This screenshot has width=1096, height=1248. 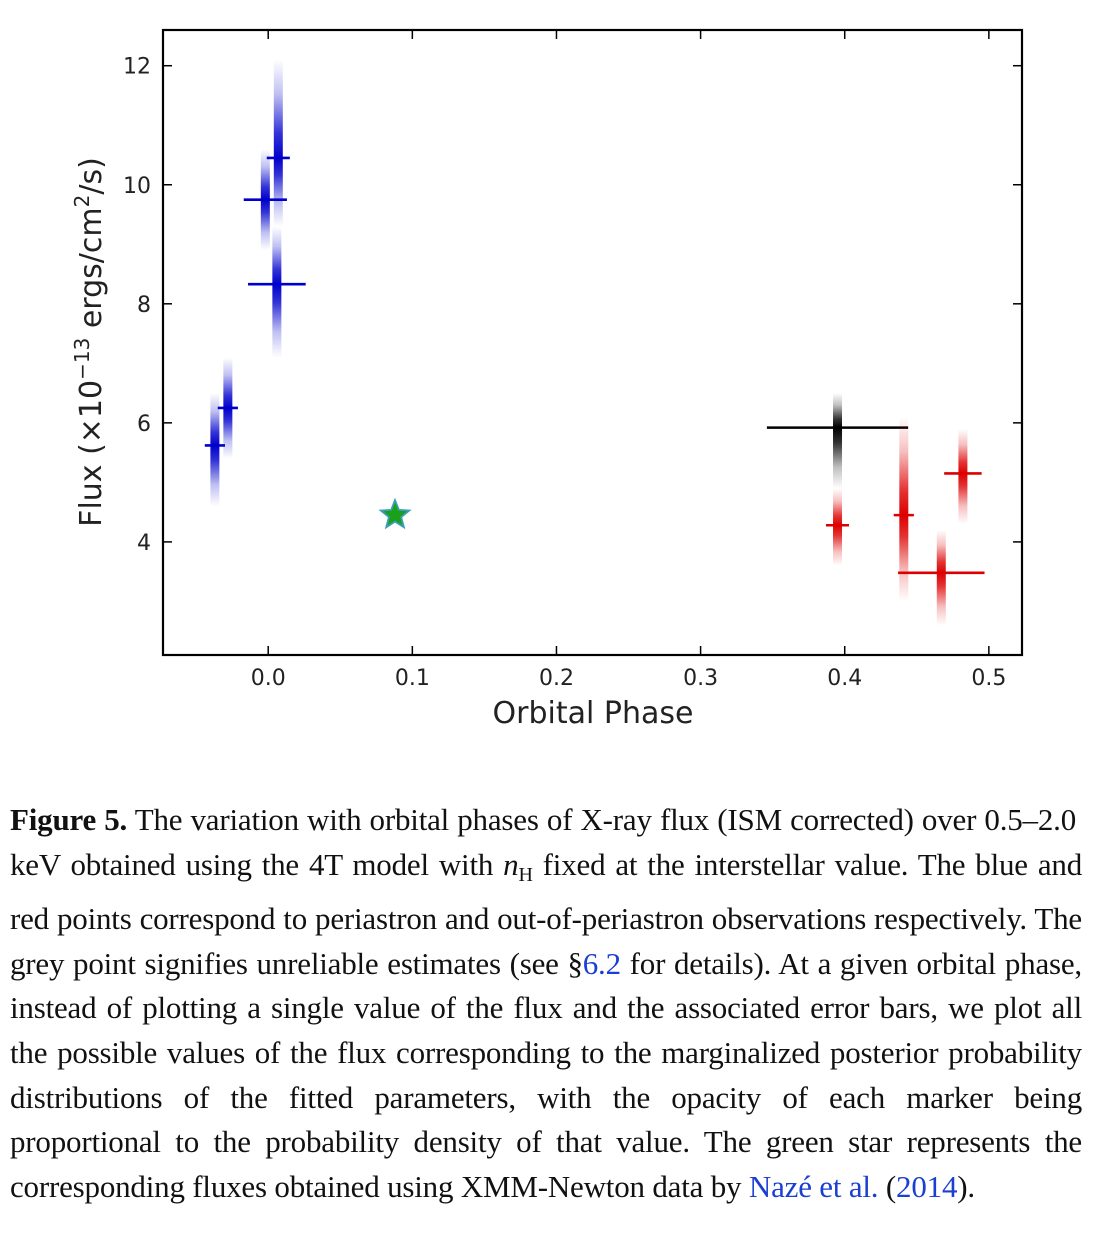 I want to click on x-axis-label: Orbital Phase, so click(x=593, y=713).